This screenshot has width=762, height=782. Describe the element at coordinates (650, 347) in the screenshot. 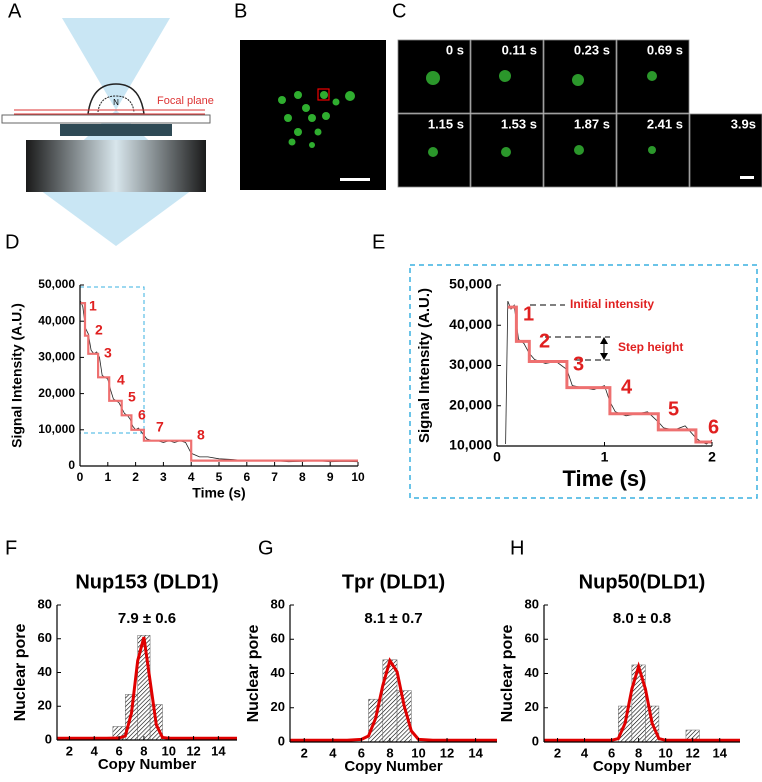

I see `annotation: Step height` at that location.